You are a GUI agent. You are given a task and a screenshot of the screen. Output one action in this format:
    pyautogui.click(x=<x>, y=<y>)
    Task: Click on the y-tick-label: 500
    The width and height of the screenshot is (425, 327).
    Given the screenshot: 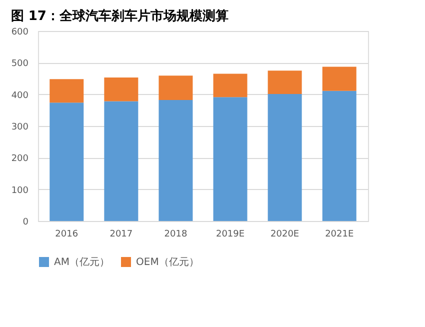 What is the action you would take?
    pyautogui.click(x=20, y=64)
    